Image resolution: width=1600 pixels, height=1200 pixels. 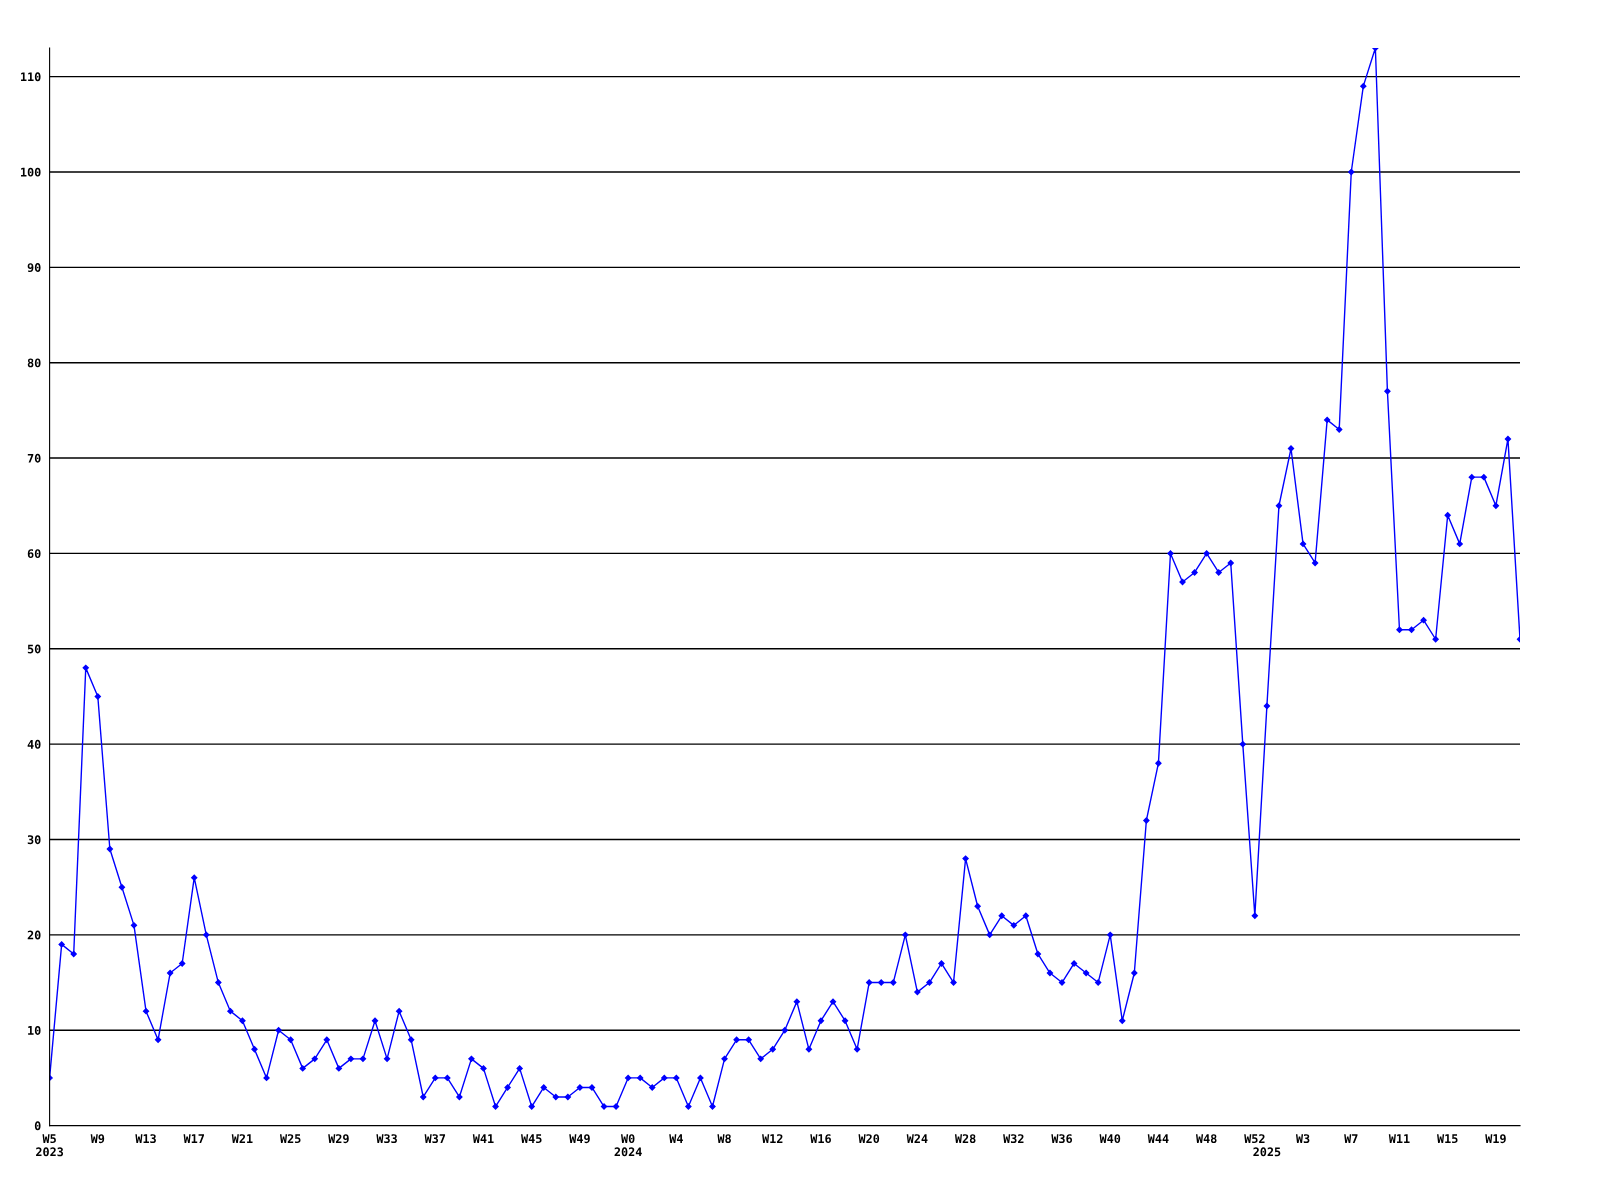 I want to click on x-tick-label: W49, so click(x=579, y=1139).